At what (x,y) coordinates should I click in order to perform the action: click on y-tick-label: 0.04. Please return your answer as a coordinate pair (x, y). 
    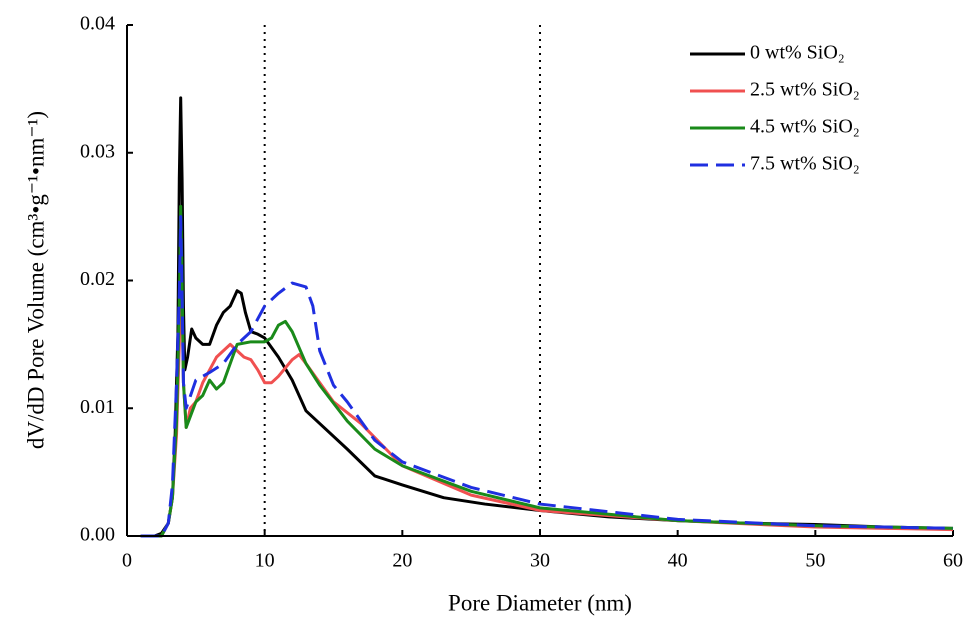
    Looking at the image, I should click on (97, 24).